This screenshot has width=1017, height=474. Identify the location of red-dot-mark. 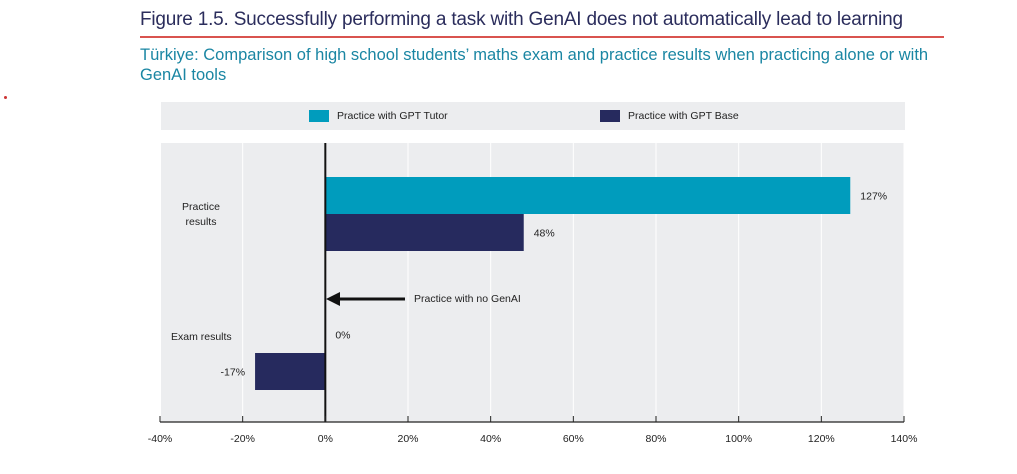
(5, 97).